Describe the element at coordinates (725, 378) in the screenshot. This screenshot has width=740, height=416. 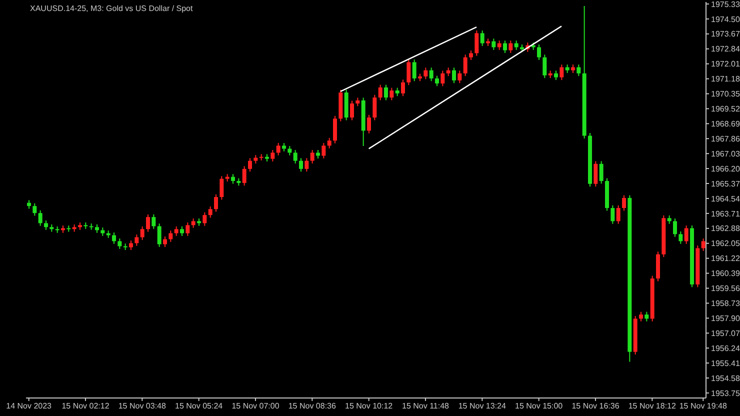
I see `y-tick-label: 1954.58` at that location.